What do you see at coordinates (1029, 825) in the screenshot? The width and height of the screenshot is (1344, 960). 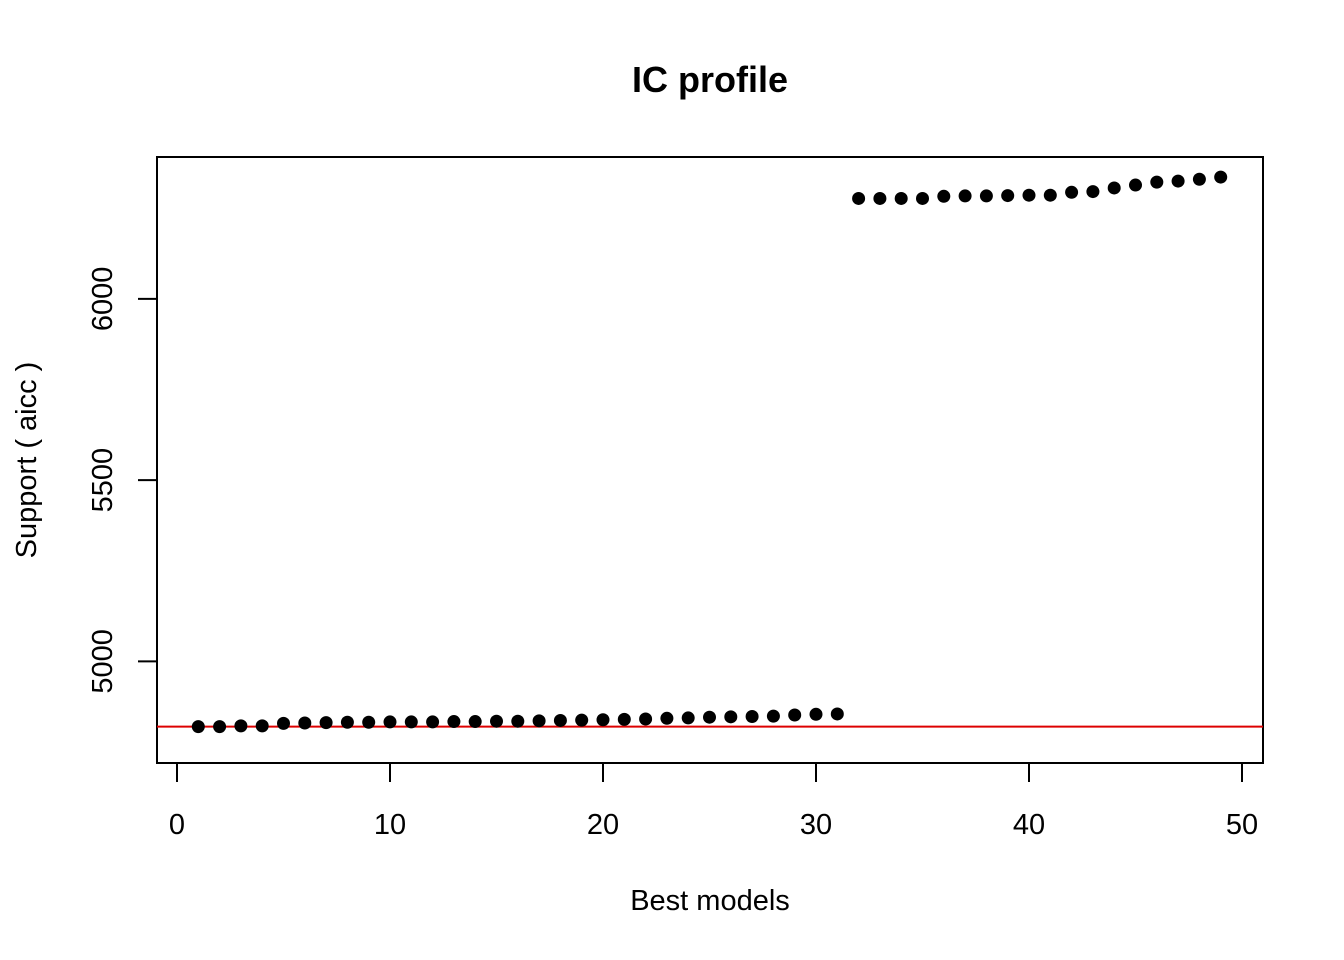 I see `x-tick-label: 40` at bounding box center [1029, 825].